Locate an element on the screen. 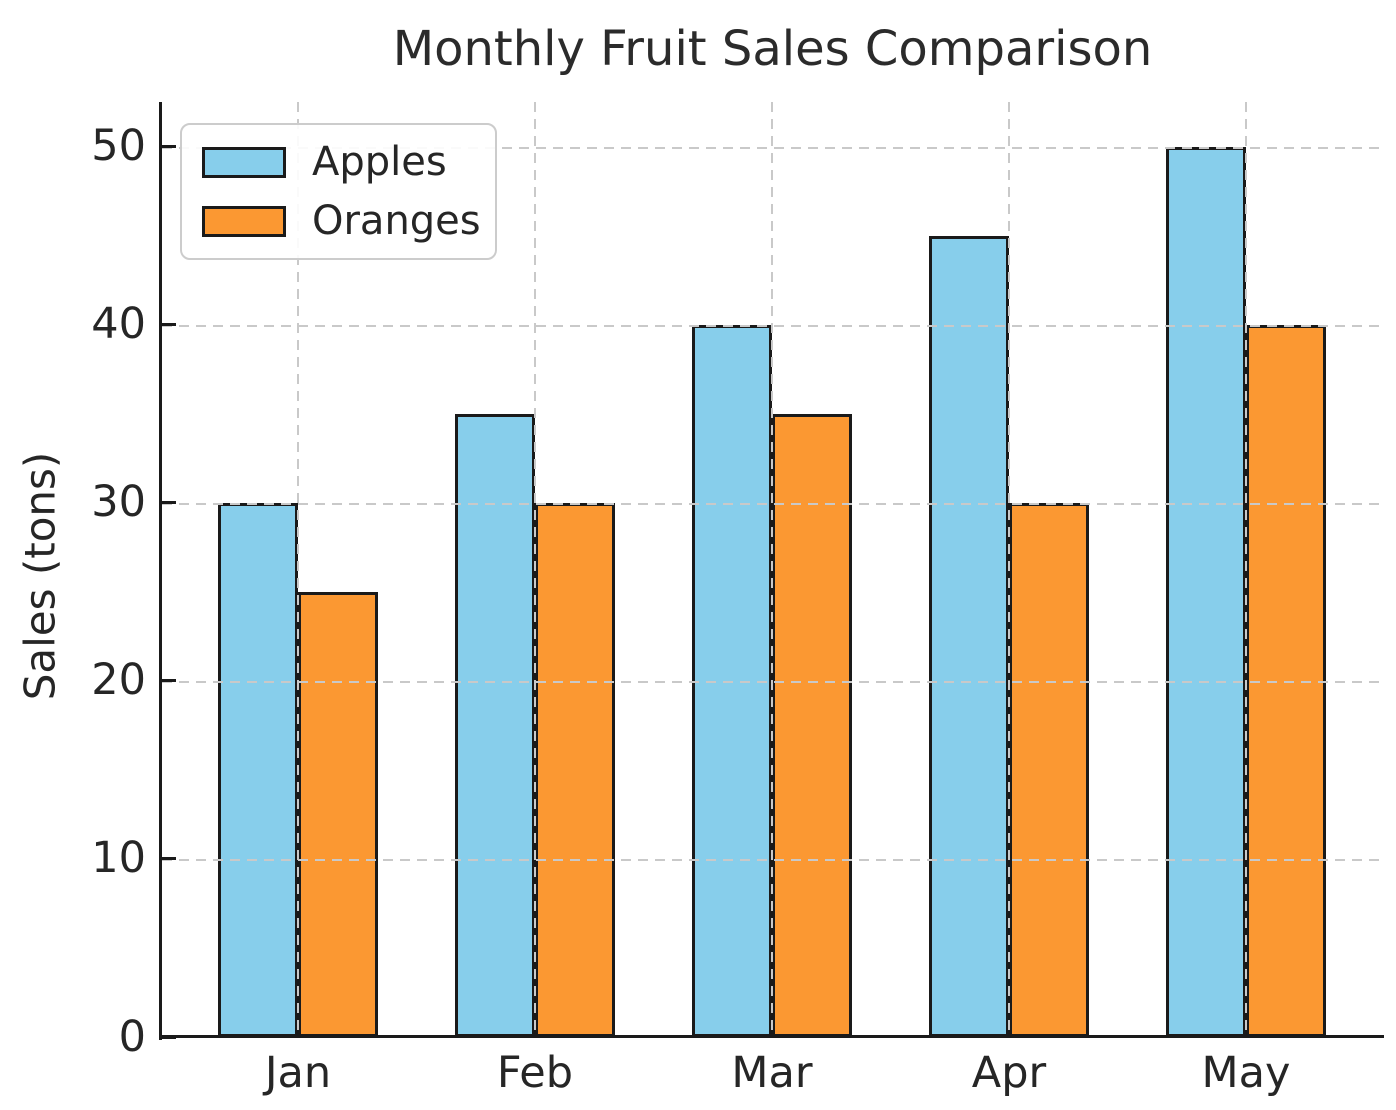  legend-label-apples: Apples is located at coordinates (379, 162).